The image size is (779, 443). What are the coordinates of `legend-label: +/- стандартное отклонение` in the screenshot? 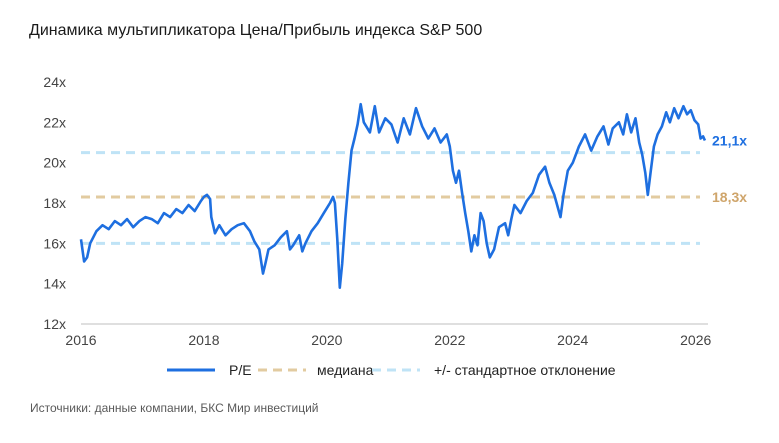 It's located at (525, 370).